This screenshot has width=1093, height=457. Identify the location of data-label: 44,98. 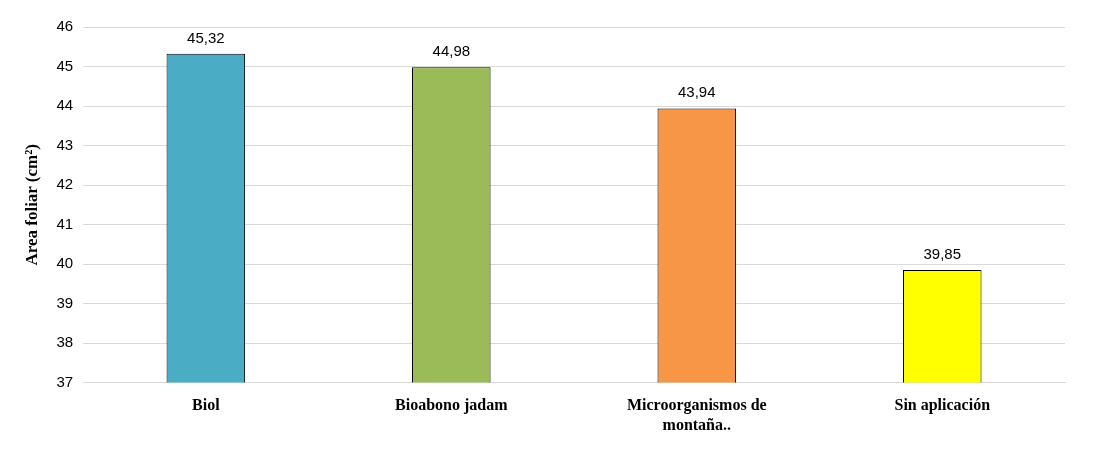
(451, 50).